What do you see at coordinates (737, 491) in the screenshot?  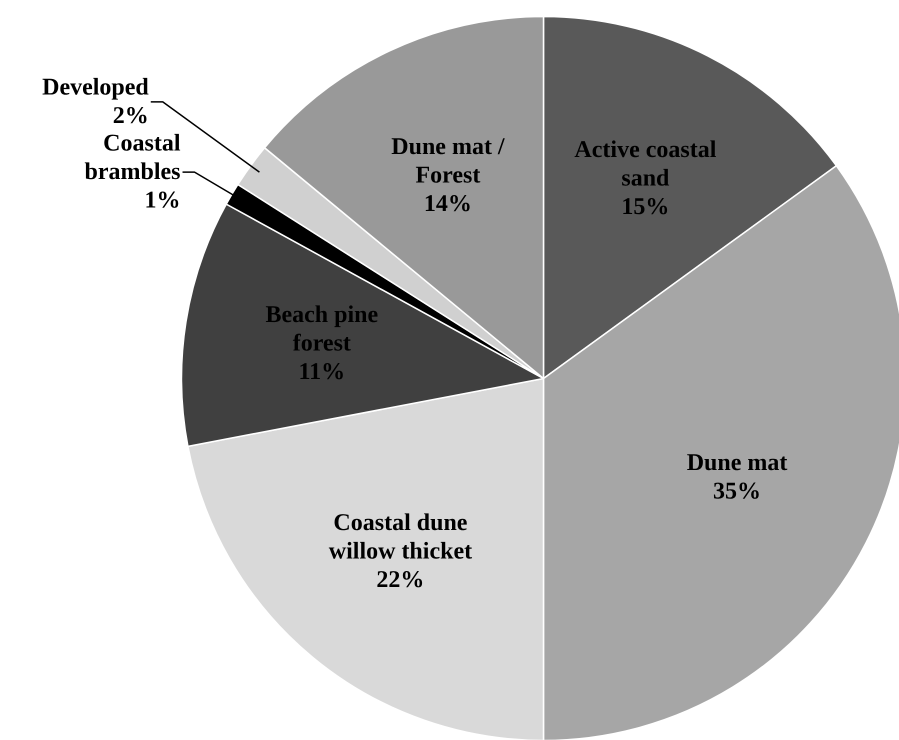 I see `data-label: 35%` at bounding box center [737, 491].